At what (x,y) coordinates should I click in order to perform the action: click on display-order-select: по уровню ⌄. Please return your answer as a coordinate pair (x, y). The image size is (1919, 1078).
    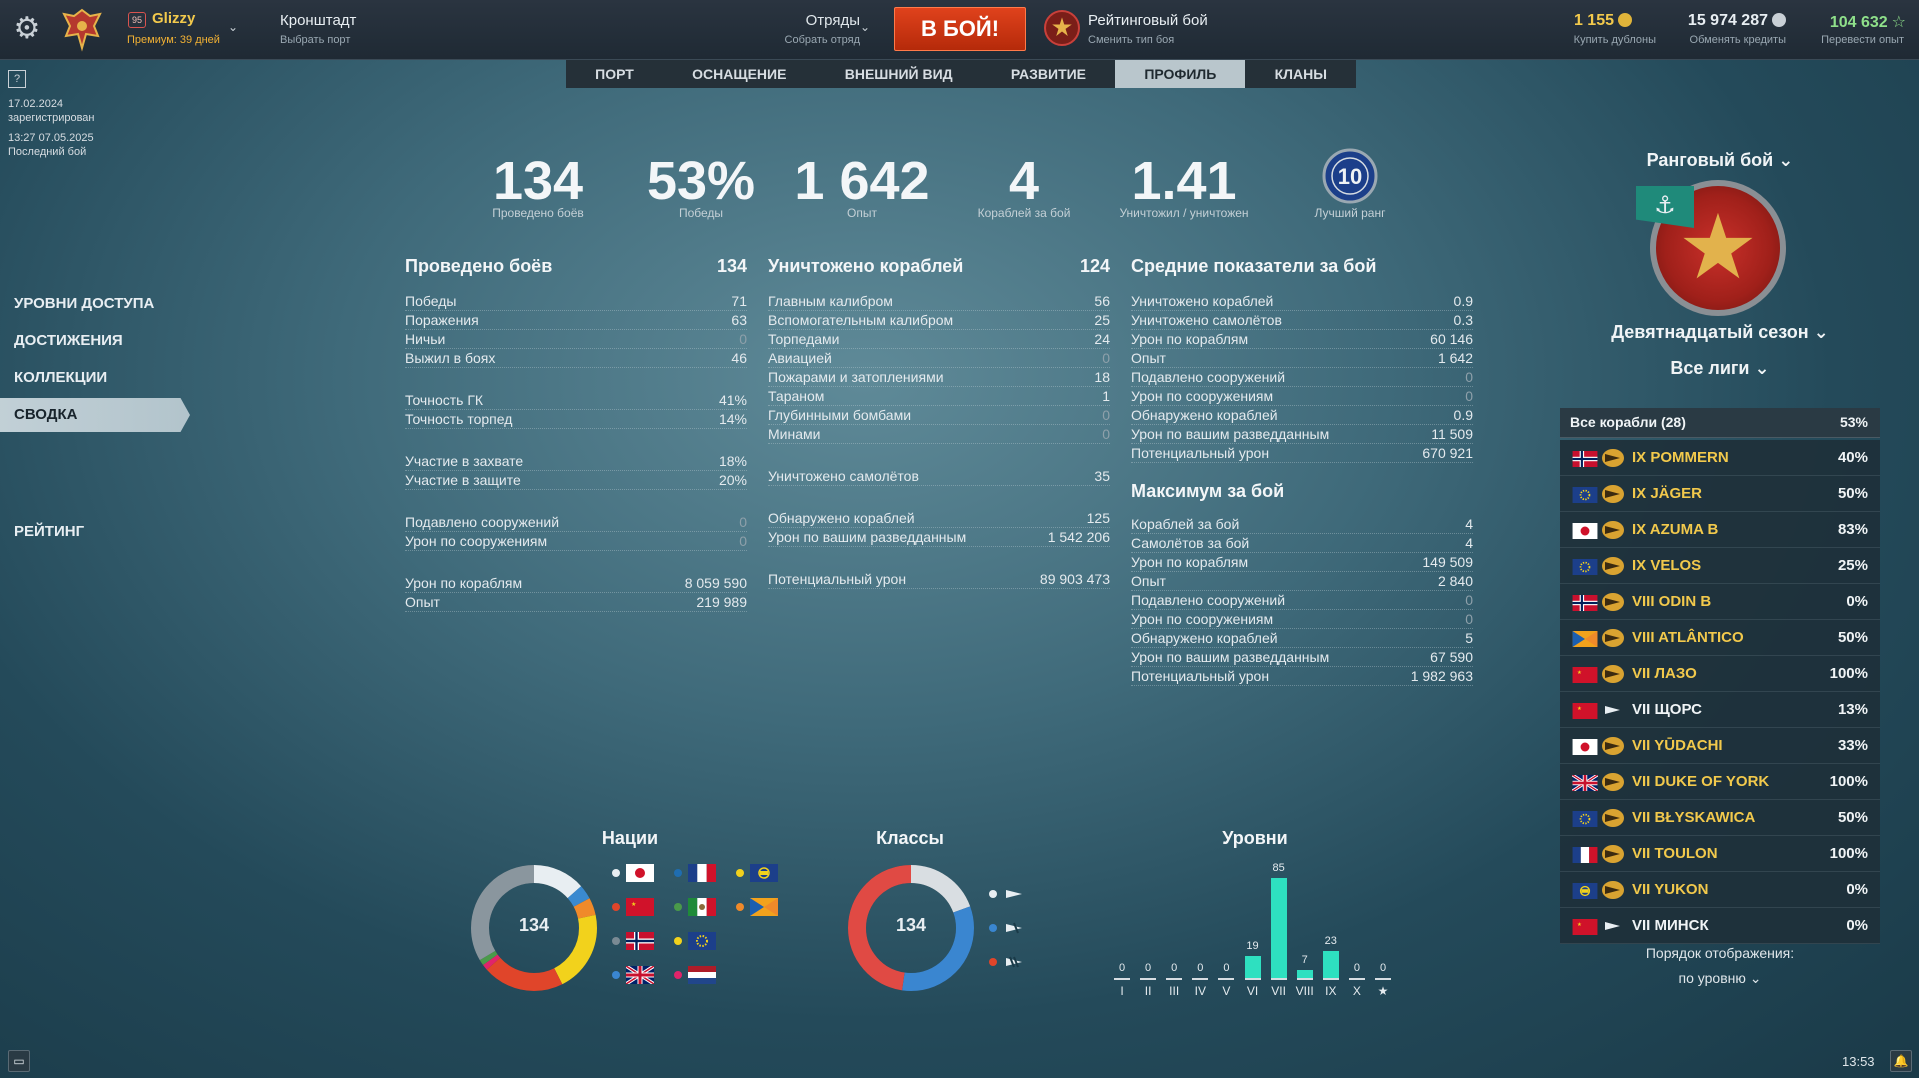
    Looking at the image, I should click on (1720, 978).